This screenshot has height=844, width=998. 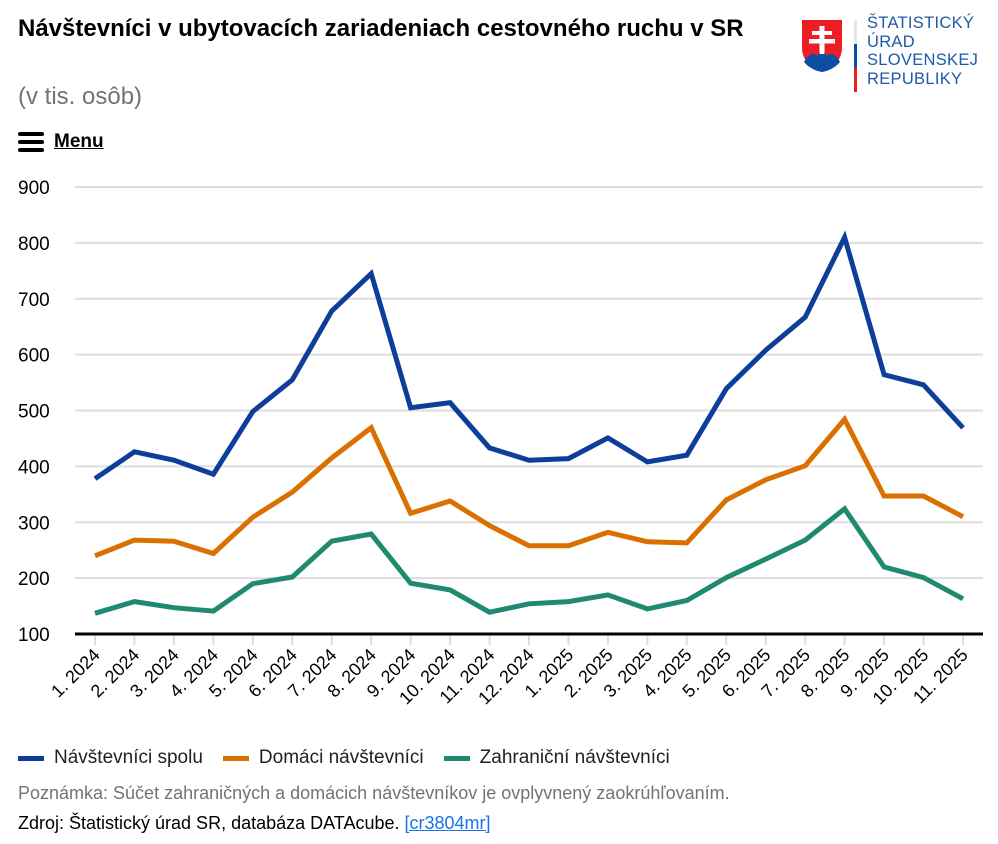 What do you see at coordinates (34, 579) in the screenshot?
I see `y-tick-label: 200` at bounding box center [34, 579].